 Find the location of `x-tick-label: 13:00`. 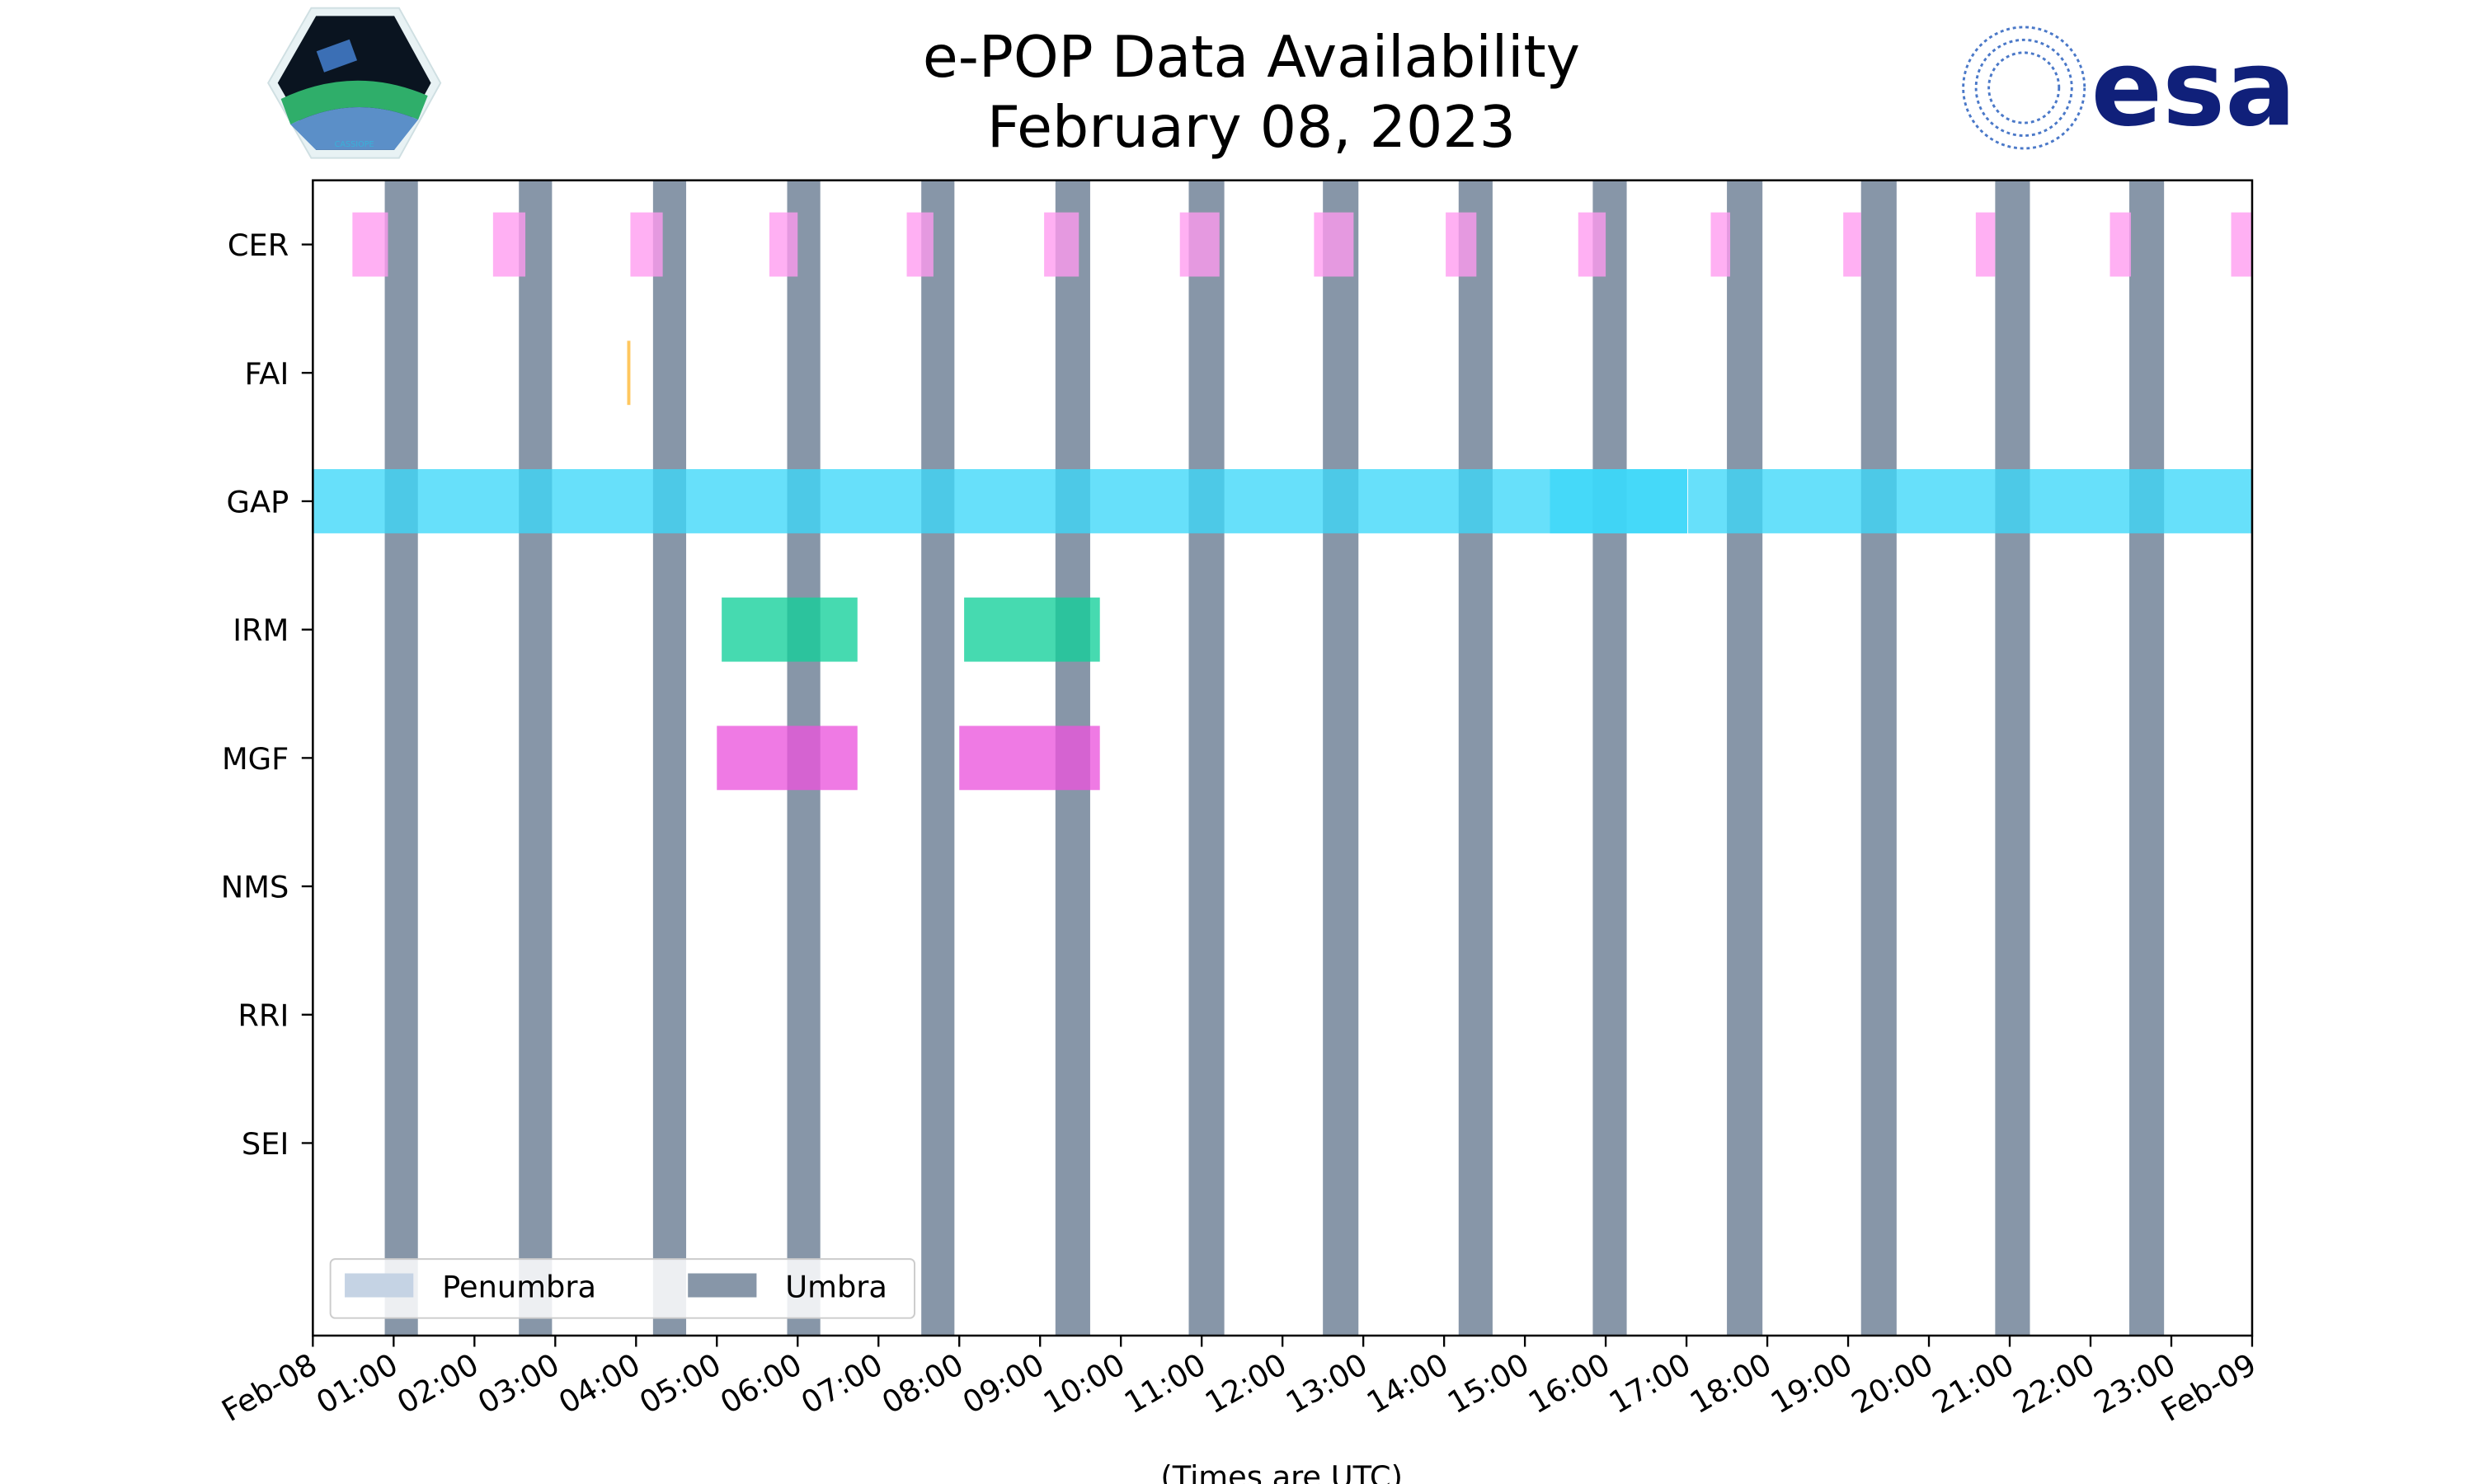

x-tick-label: 13:00 is located at coordinates (1326, 1383).